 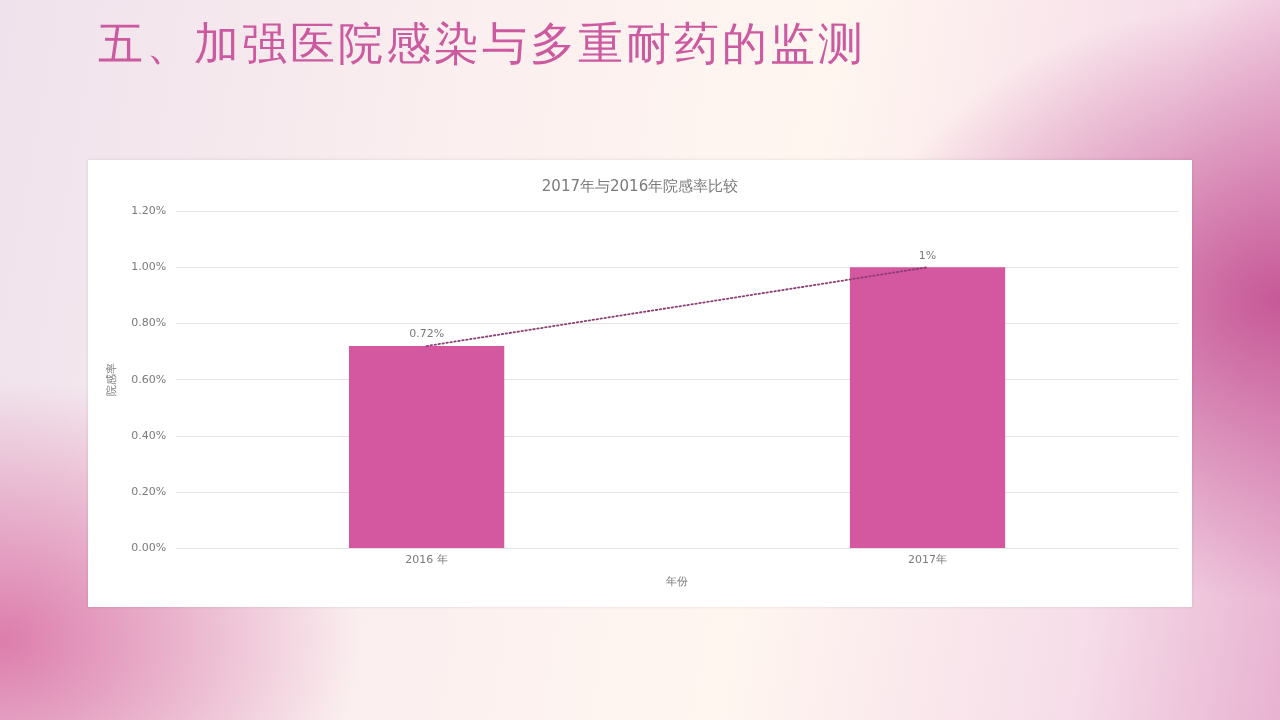 What do you see at coordinates (928, 560) in the screenshot?
I see `x-tick-label: 2017年` at bounding box center [928, 560].